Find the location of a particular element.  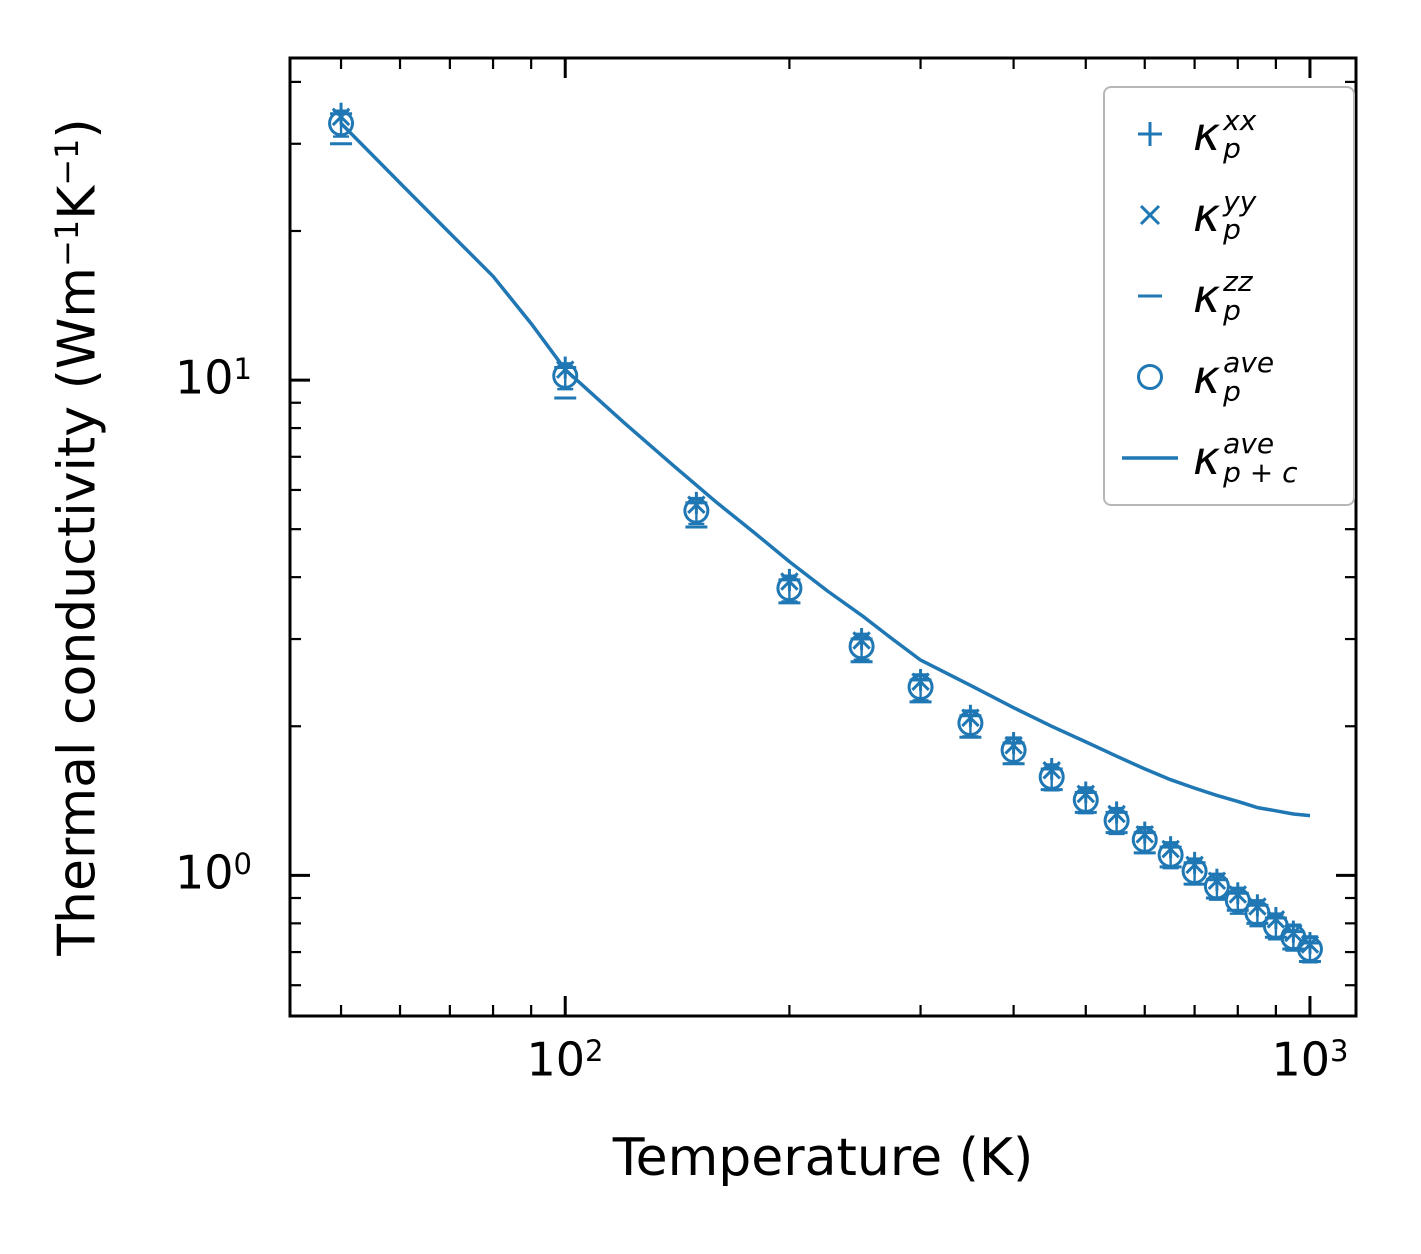

legend: κ xx p κ yy p κ zz p κ ave p is located at coordinates (1229, 296).